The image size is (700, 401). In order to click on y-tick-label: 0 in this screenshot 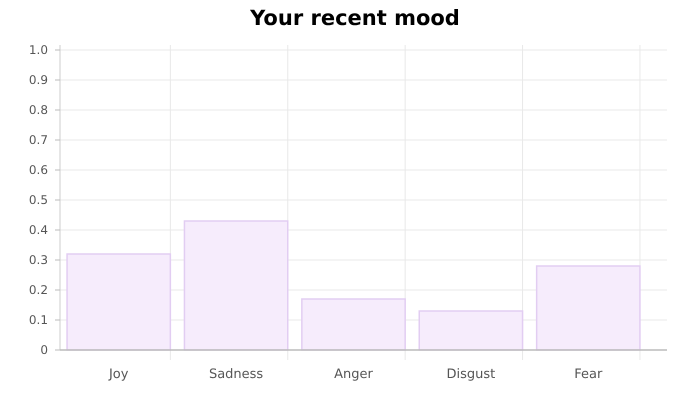, I will do `click(44, 350)`.